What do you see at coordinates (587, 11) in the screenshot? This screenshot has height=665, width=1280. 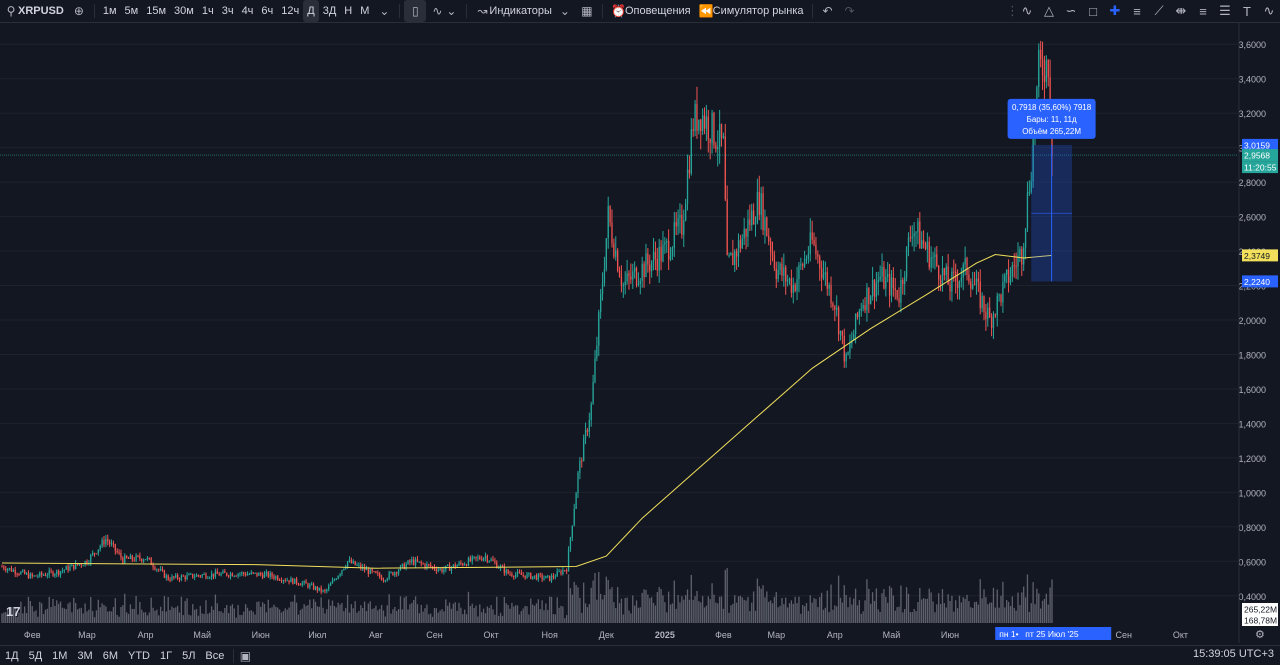 I see `layouts-button: ▦` at bounding box center [587, 11].